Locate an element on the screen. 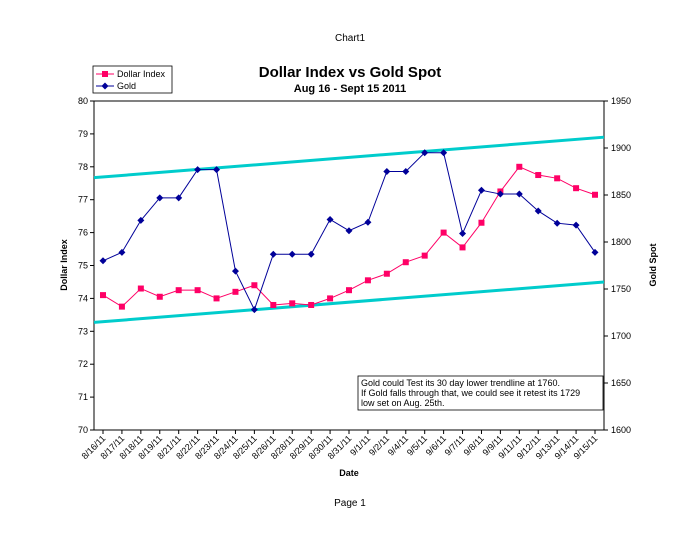 This screenshot has width=700, height=541. x-tick-label: 9/4/11 is located at coordinates (398, 445).